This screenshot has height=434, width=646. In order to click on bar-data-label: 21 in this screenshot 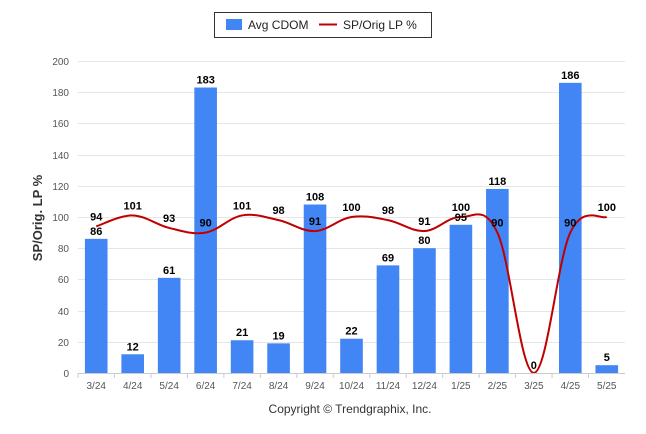, I will do `click(242, 333)`.